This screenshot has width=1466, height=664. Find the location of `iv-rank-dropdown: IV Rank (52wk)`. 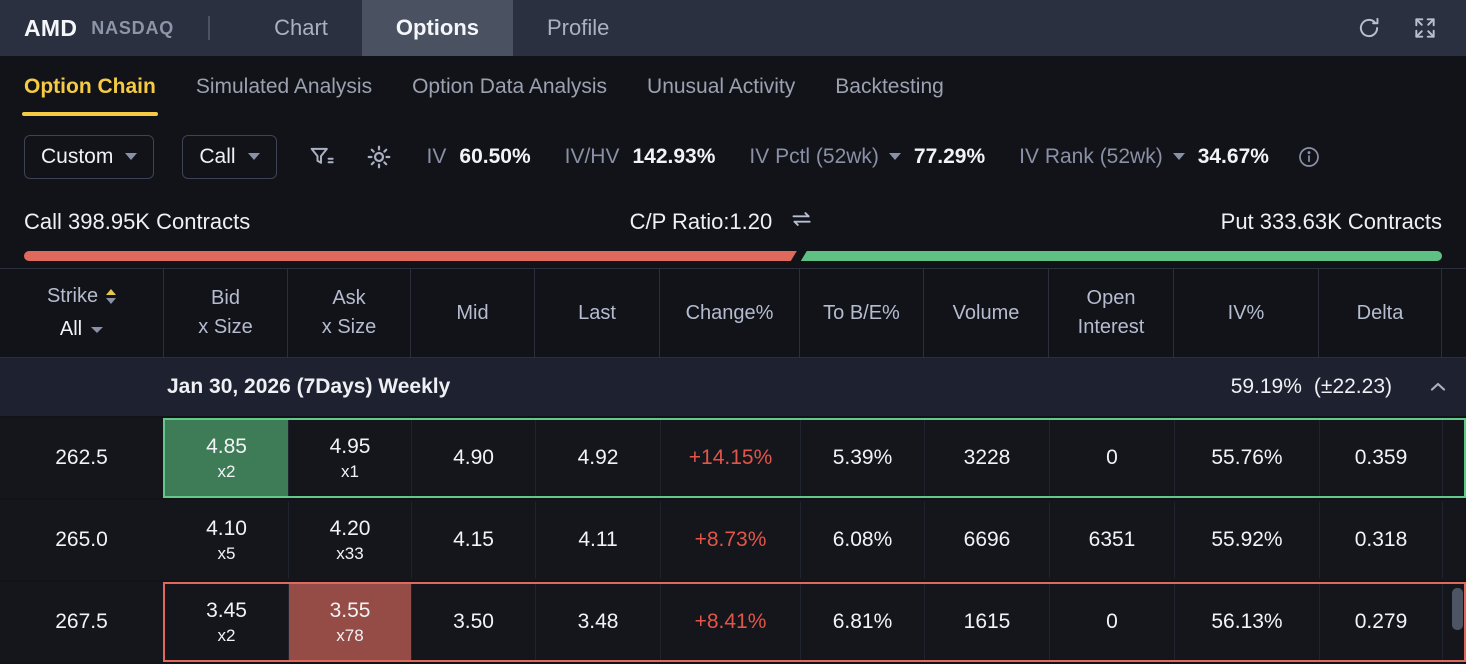

iv-rank-dropdown: IV Rank (52wk) is located at coordinates (1102, 157).